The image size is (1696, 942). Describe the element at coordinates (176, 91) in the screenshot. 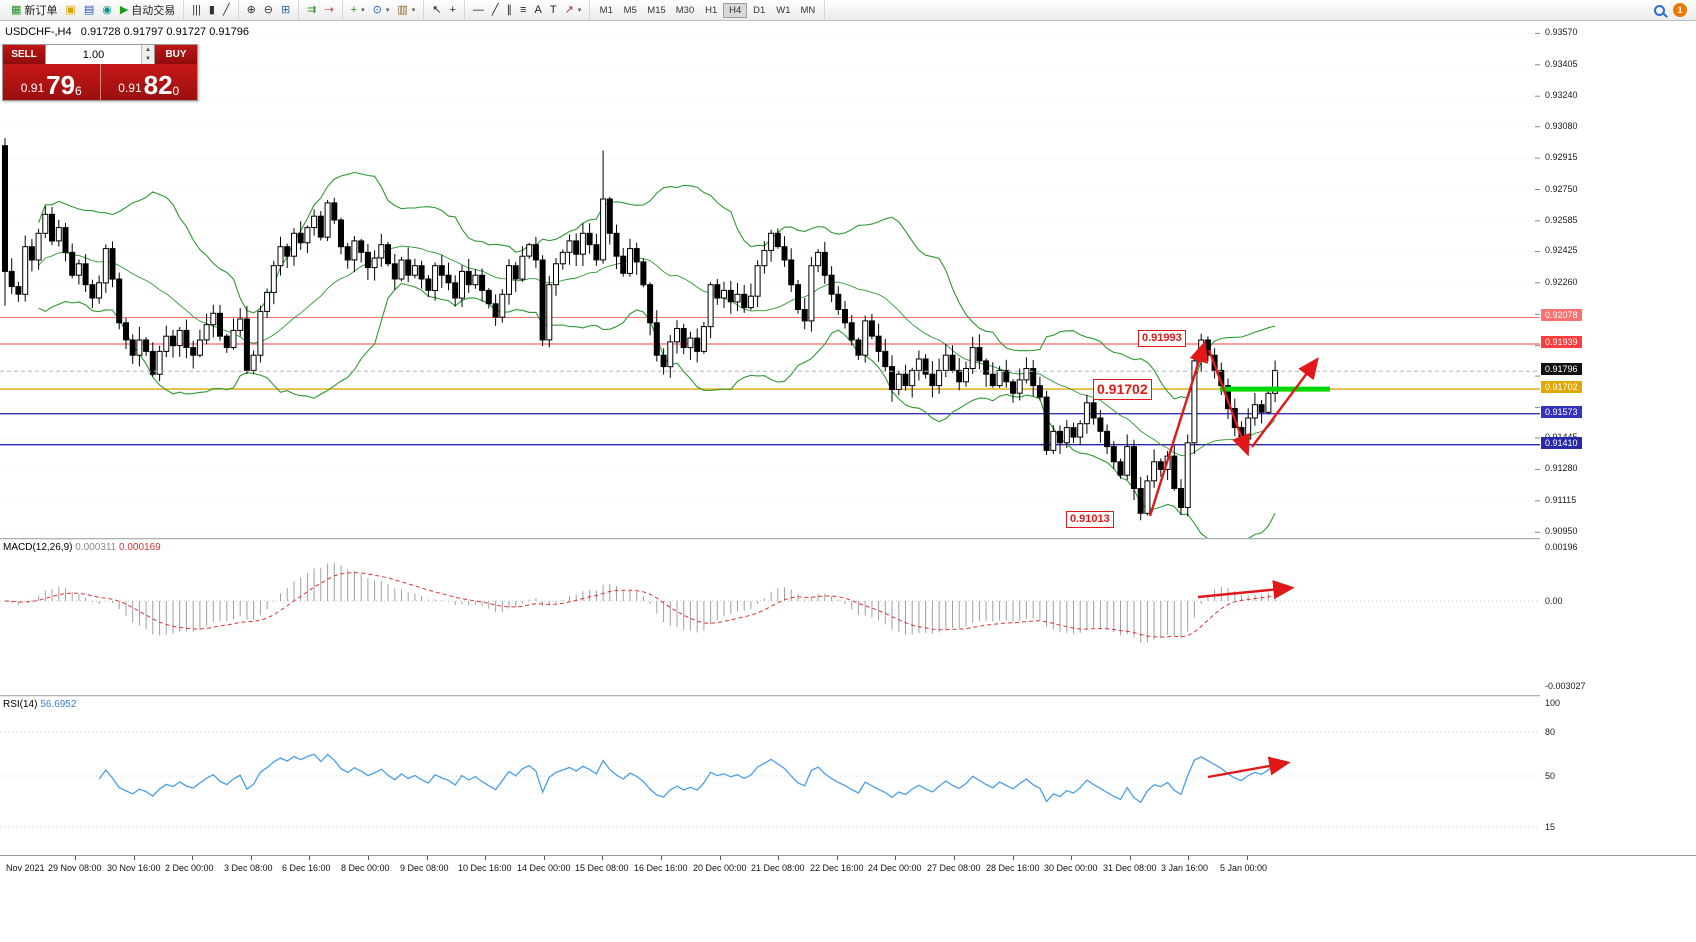

I see `buy-price-sup: 0` at that location.